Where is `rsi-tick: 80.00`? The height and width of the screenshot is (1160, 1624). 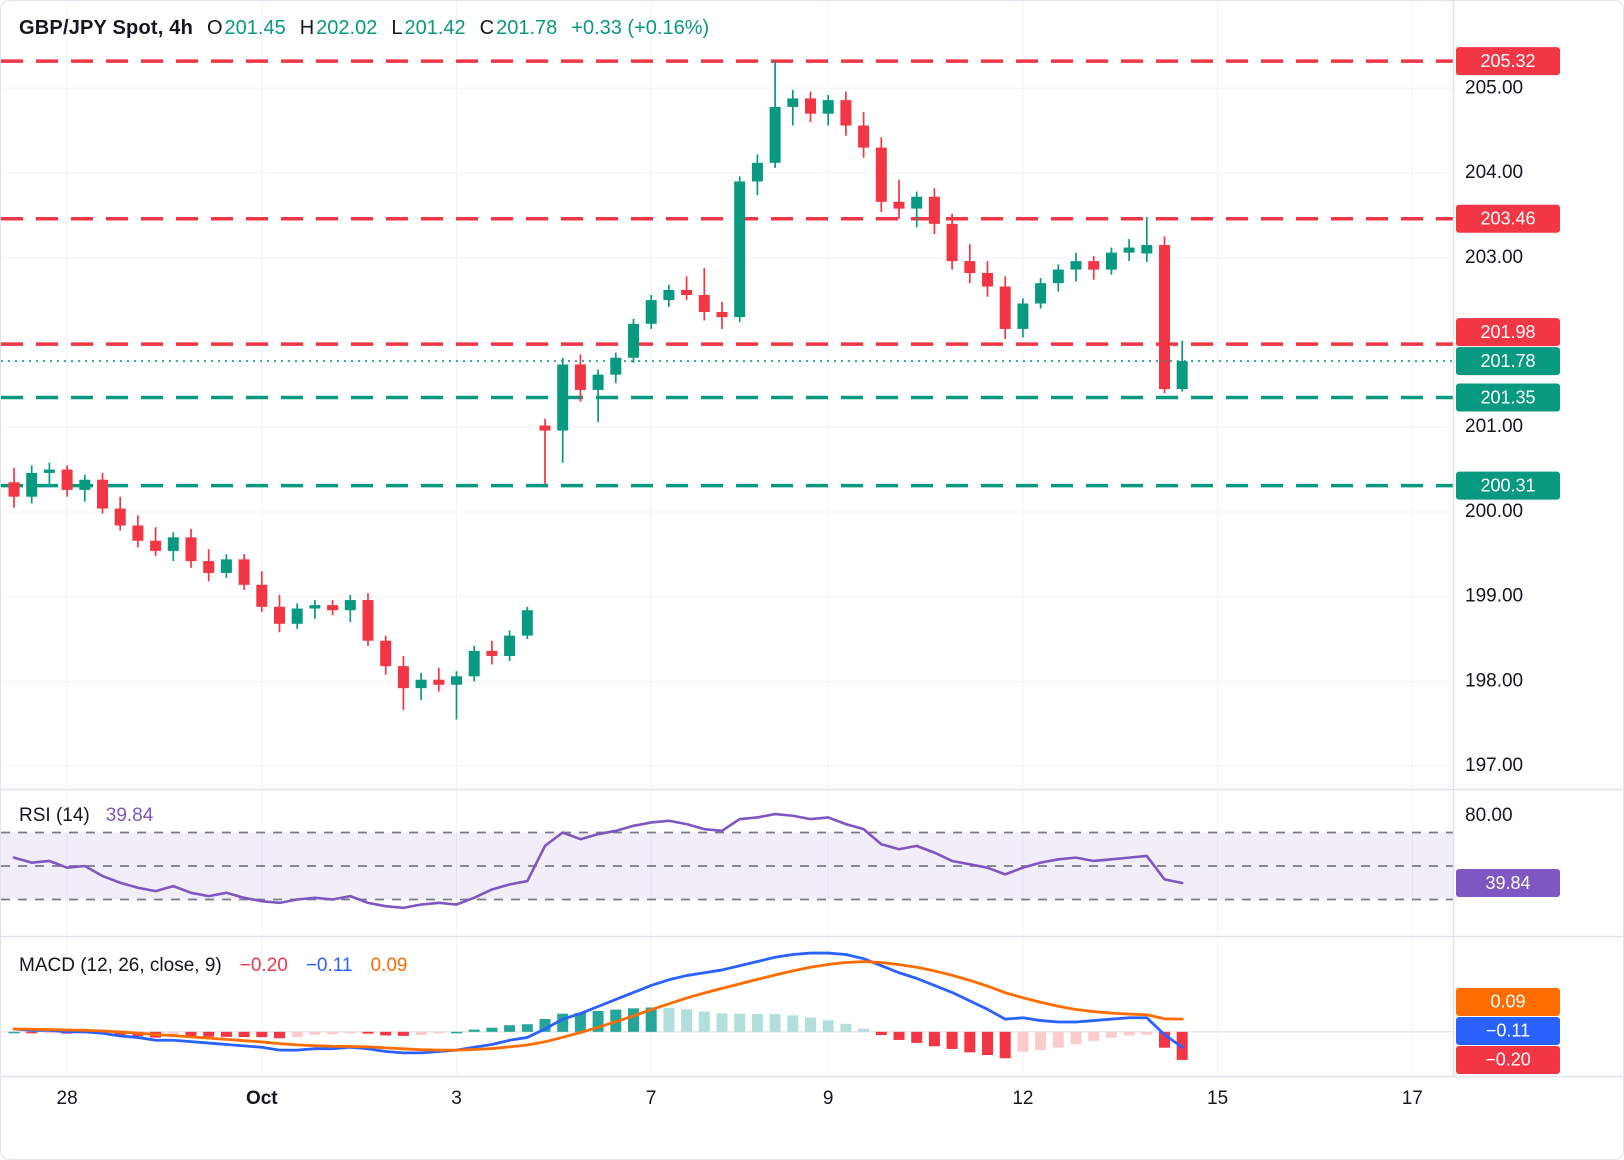 rsi-tick: 80.00 is located at coordinates (1489, 815).